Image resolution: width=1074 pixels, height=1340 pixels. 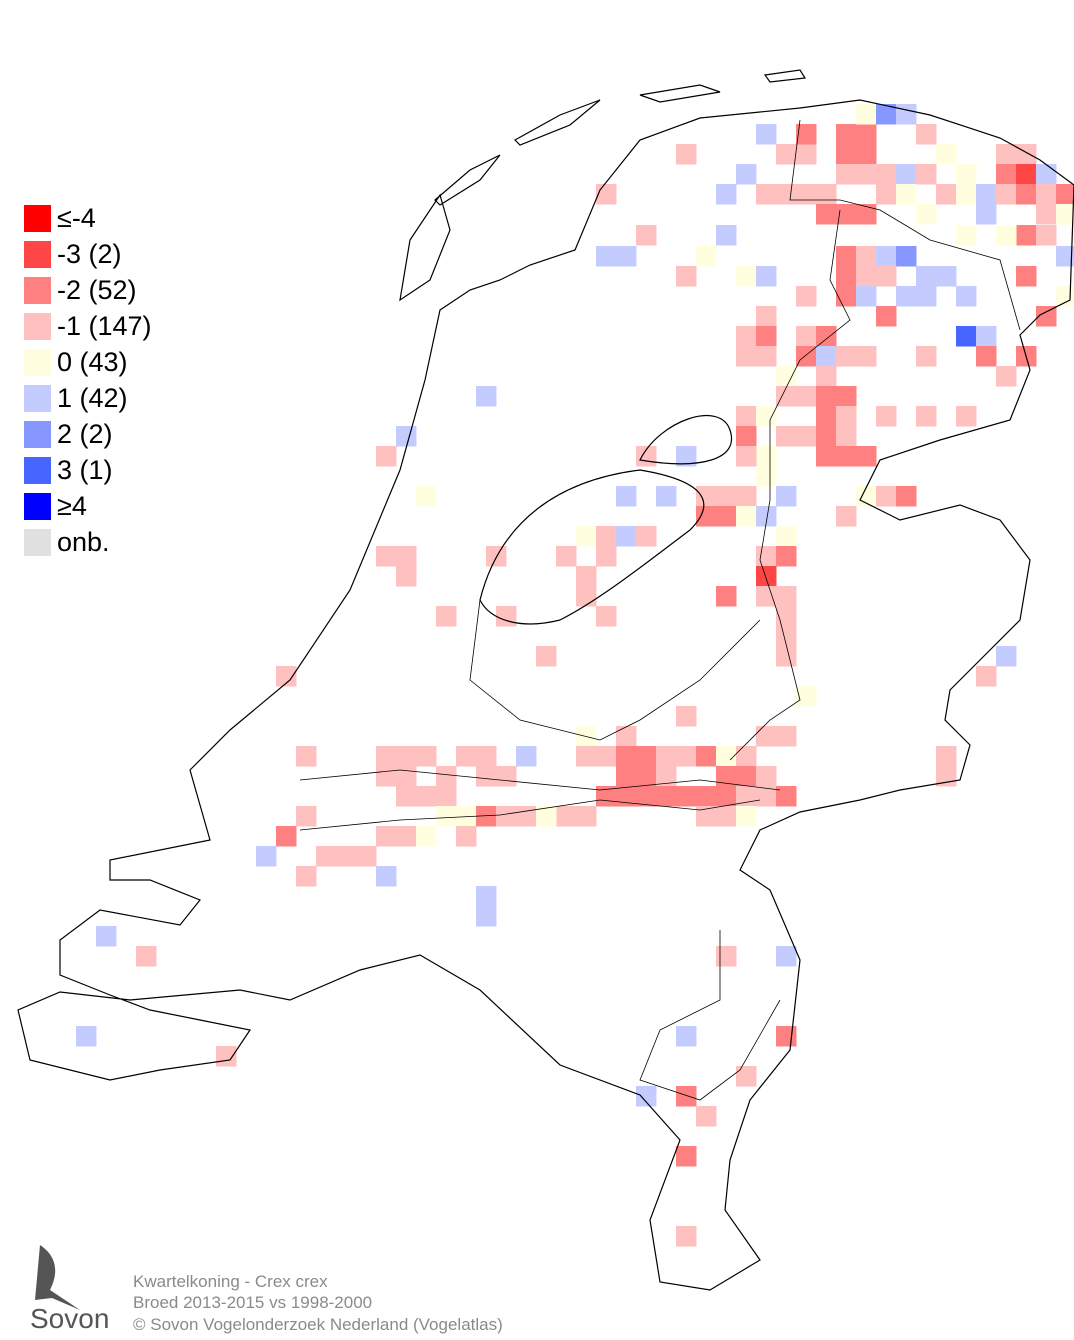 What do you see at coordinates (97, 290) in the screenshot?
I see `legend-label: -2 (52)` at bounding box center [97, 290].